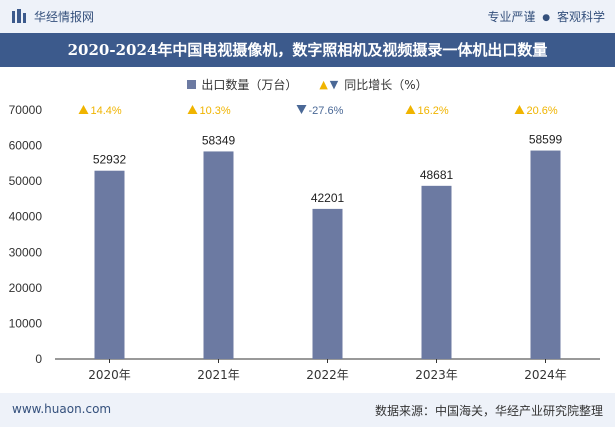  Describe the element at coordinates (26, 288) in the screenshot. I see `y-tick-label: 20000` at that location.